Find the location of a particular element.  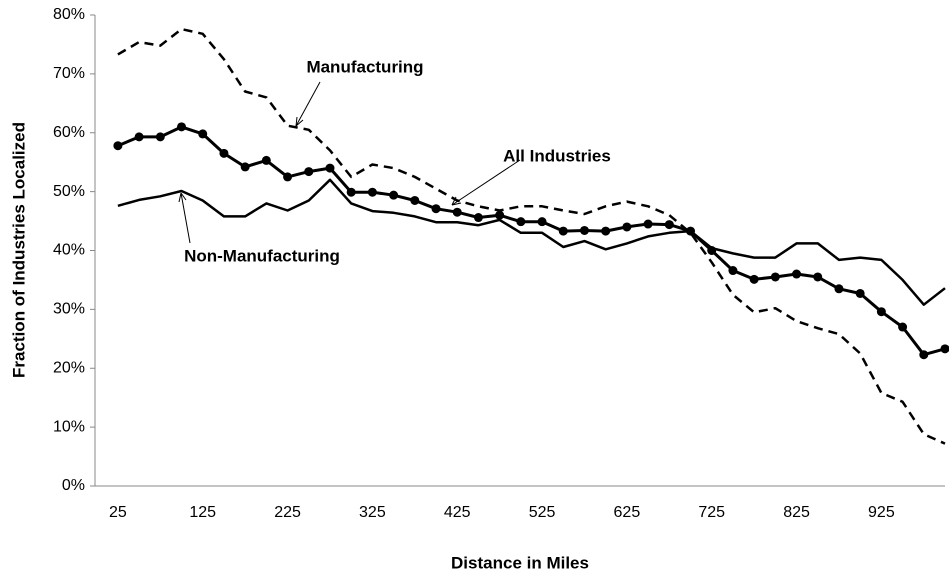

annotation: All Industries is located at coordinates (557, 155).